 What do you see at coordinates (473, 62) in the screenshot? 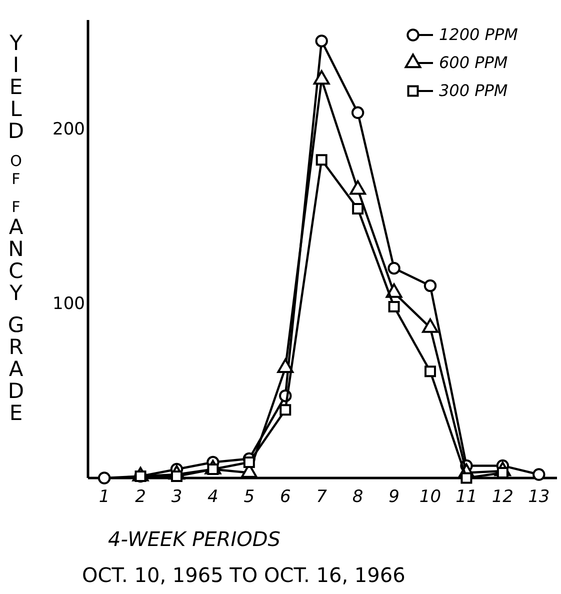
I see `legend-label: 600 PPM` at bounding box center [473, 62].